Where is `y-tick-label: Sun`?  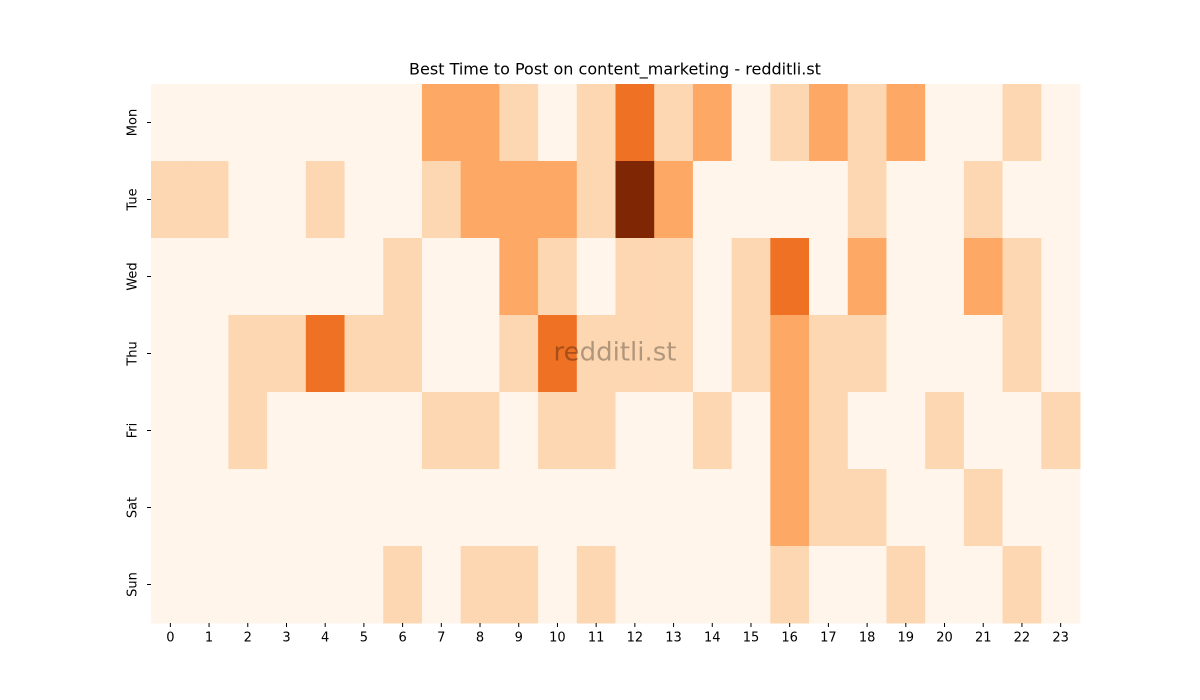
y-tick-label: Sun is located at coordinates (133, 584).